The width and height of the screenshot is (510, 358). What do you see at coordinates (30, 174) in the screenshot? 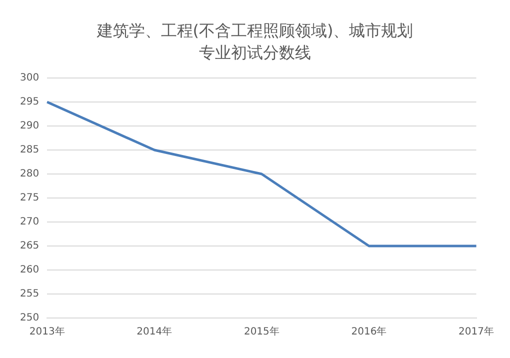
I see `y-tick-label: 280` at bounding box center [30, 174].